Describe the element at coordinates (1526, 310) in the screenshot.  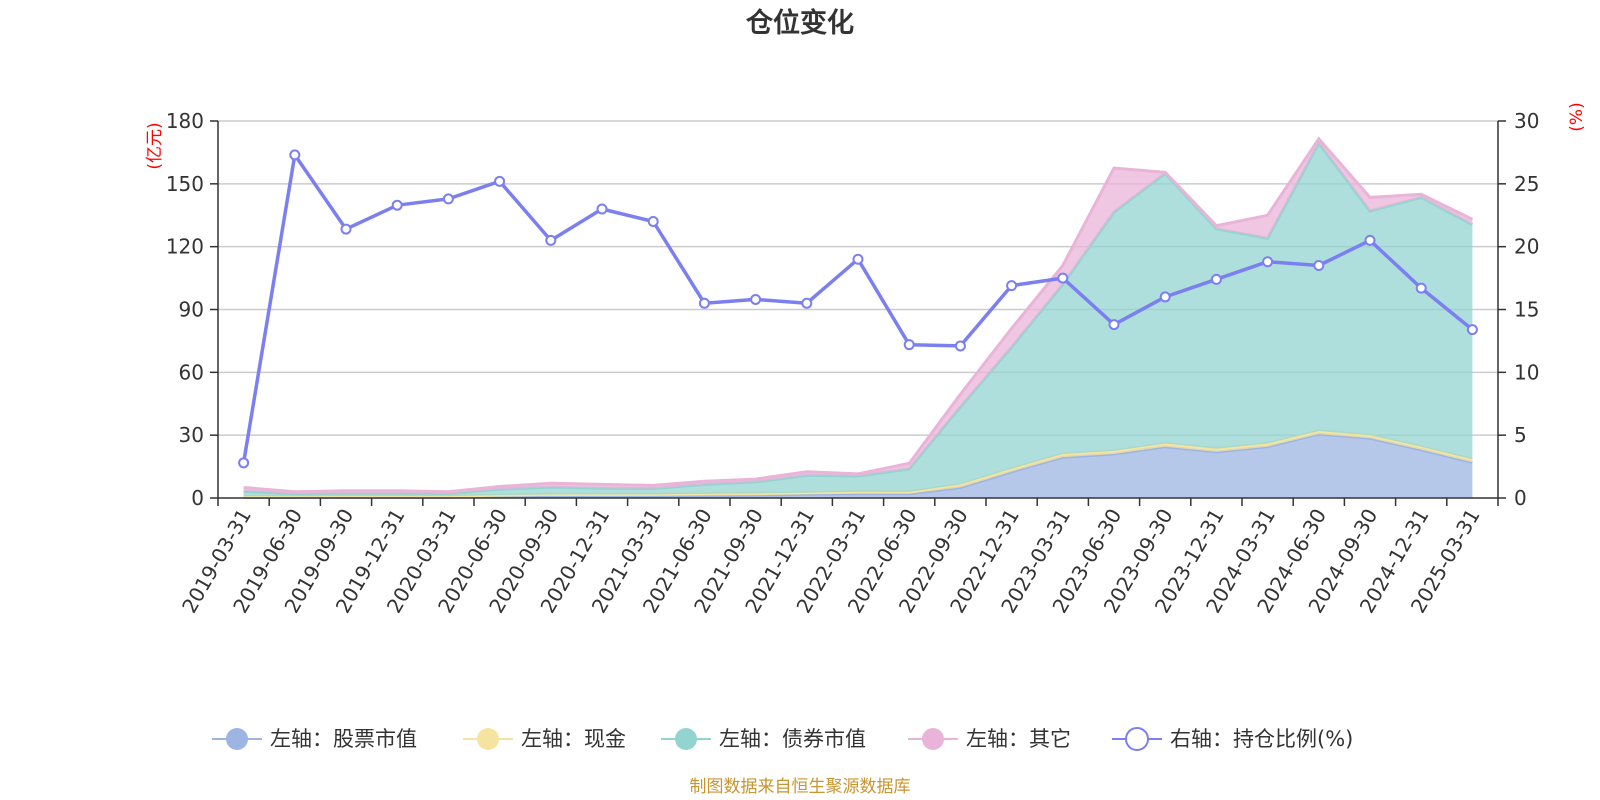
I see `right-tick-label: 15` at that location.